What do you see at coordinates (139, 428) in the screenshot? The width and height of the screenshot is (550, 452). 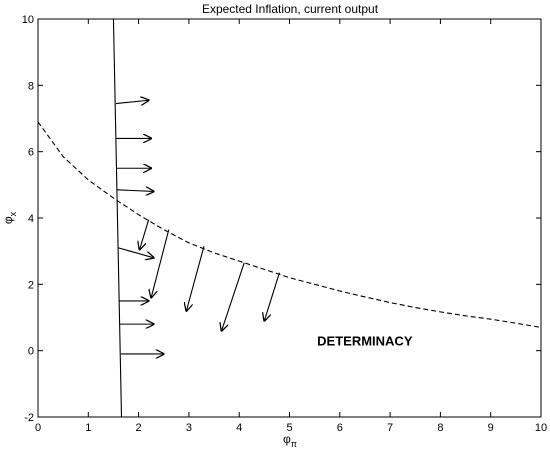 I see `x-tick-label: 2` at bounding box center [139, 428].